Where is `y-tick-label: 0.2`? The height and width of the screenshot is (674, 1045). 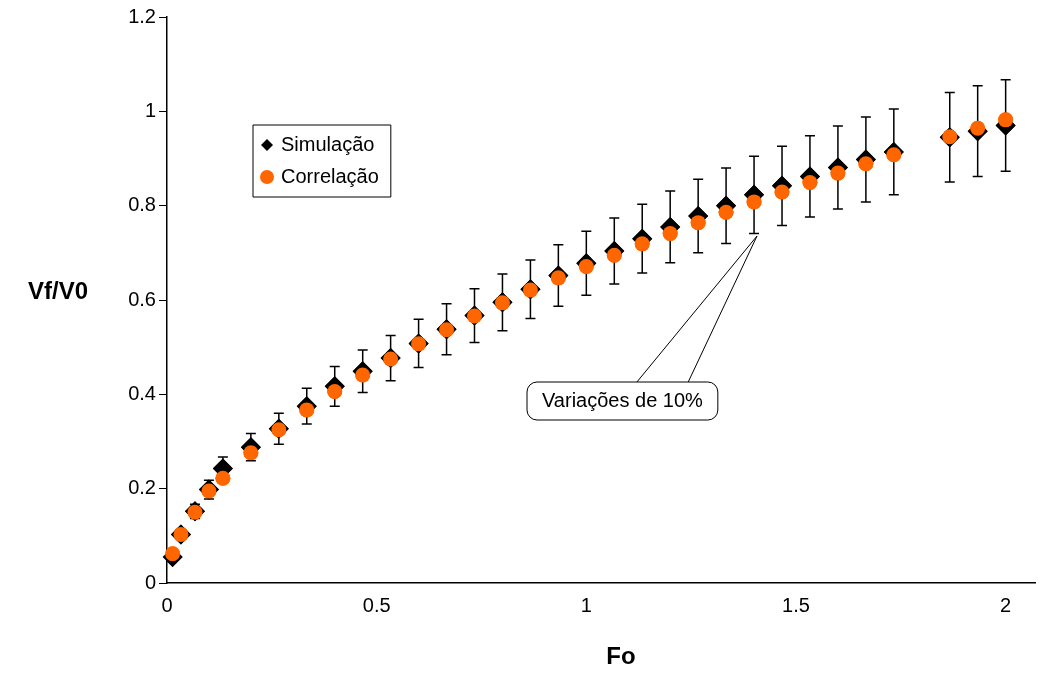
y-tick-label: 0.2 is located at coordinates (142, 487).